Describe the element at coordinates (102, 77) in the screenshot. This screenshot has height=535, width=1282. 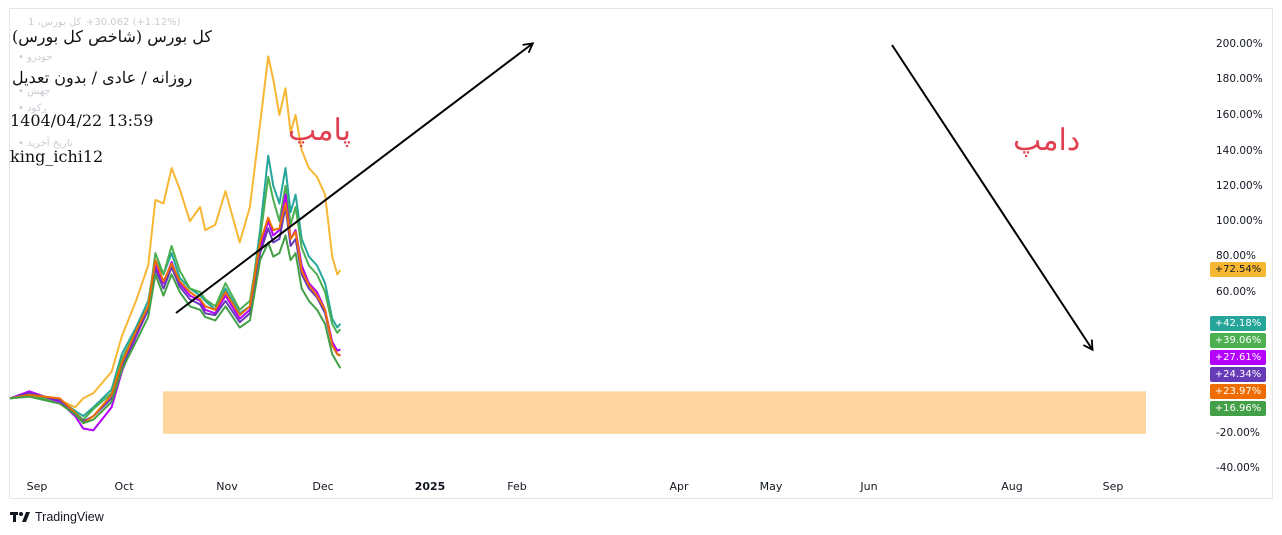
I see `chart-subtitle: روزانه / عادی / بدون تعدیل` at that location.